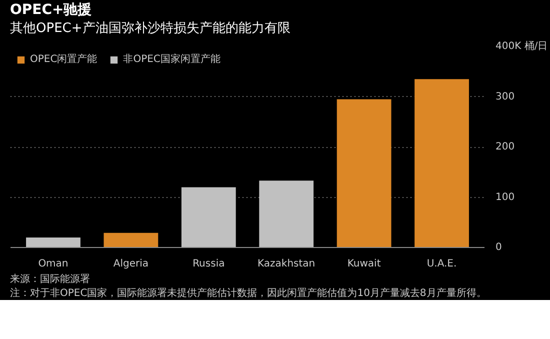 Image resolution: width=550 pixels, height=339 pixels. Describe the element at coordinates (505, 198) in the screenshot. I see `y-tick-label: 100` at that location.